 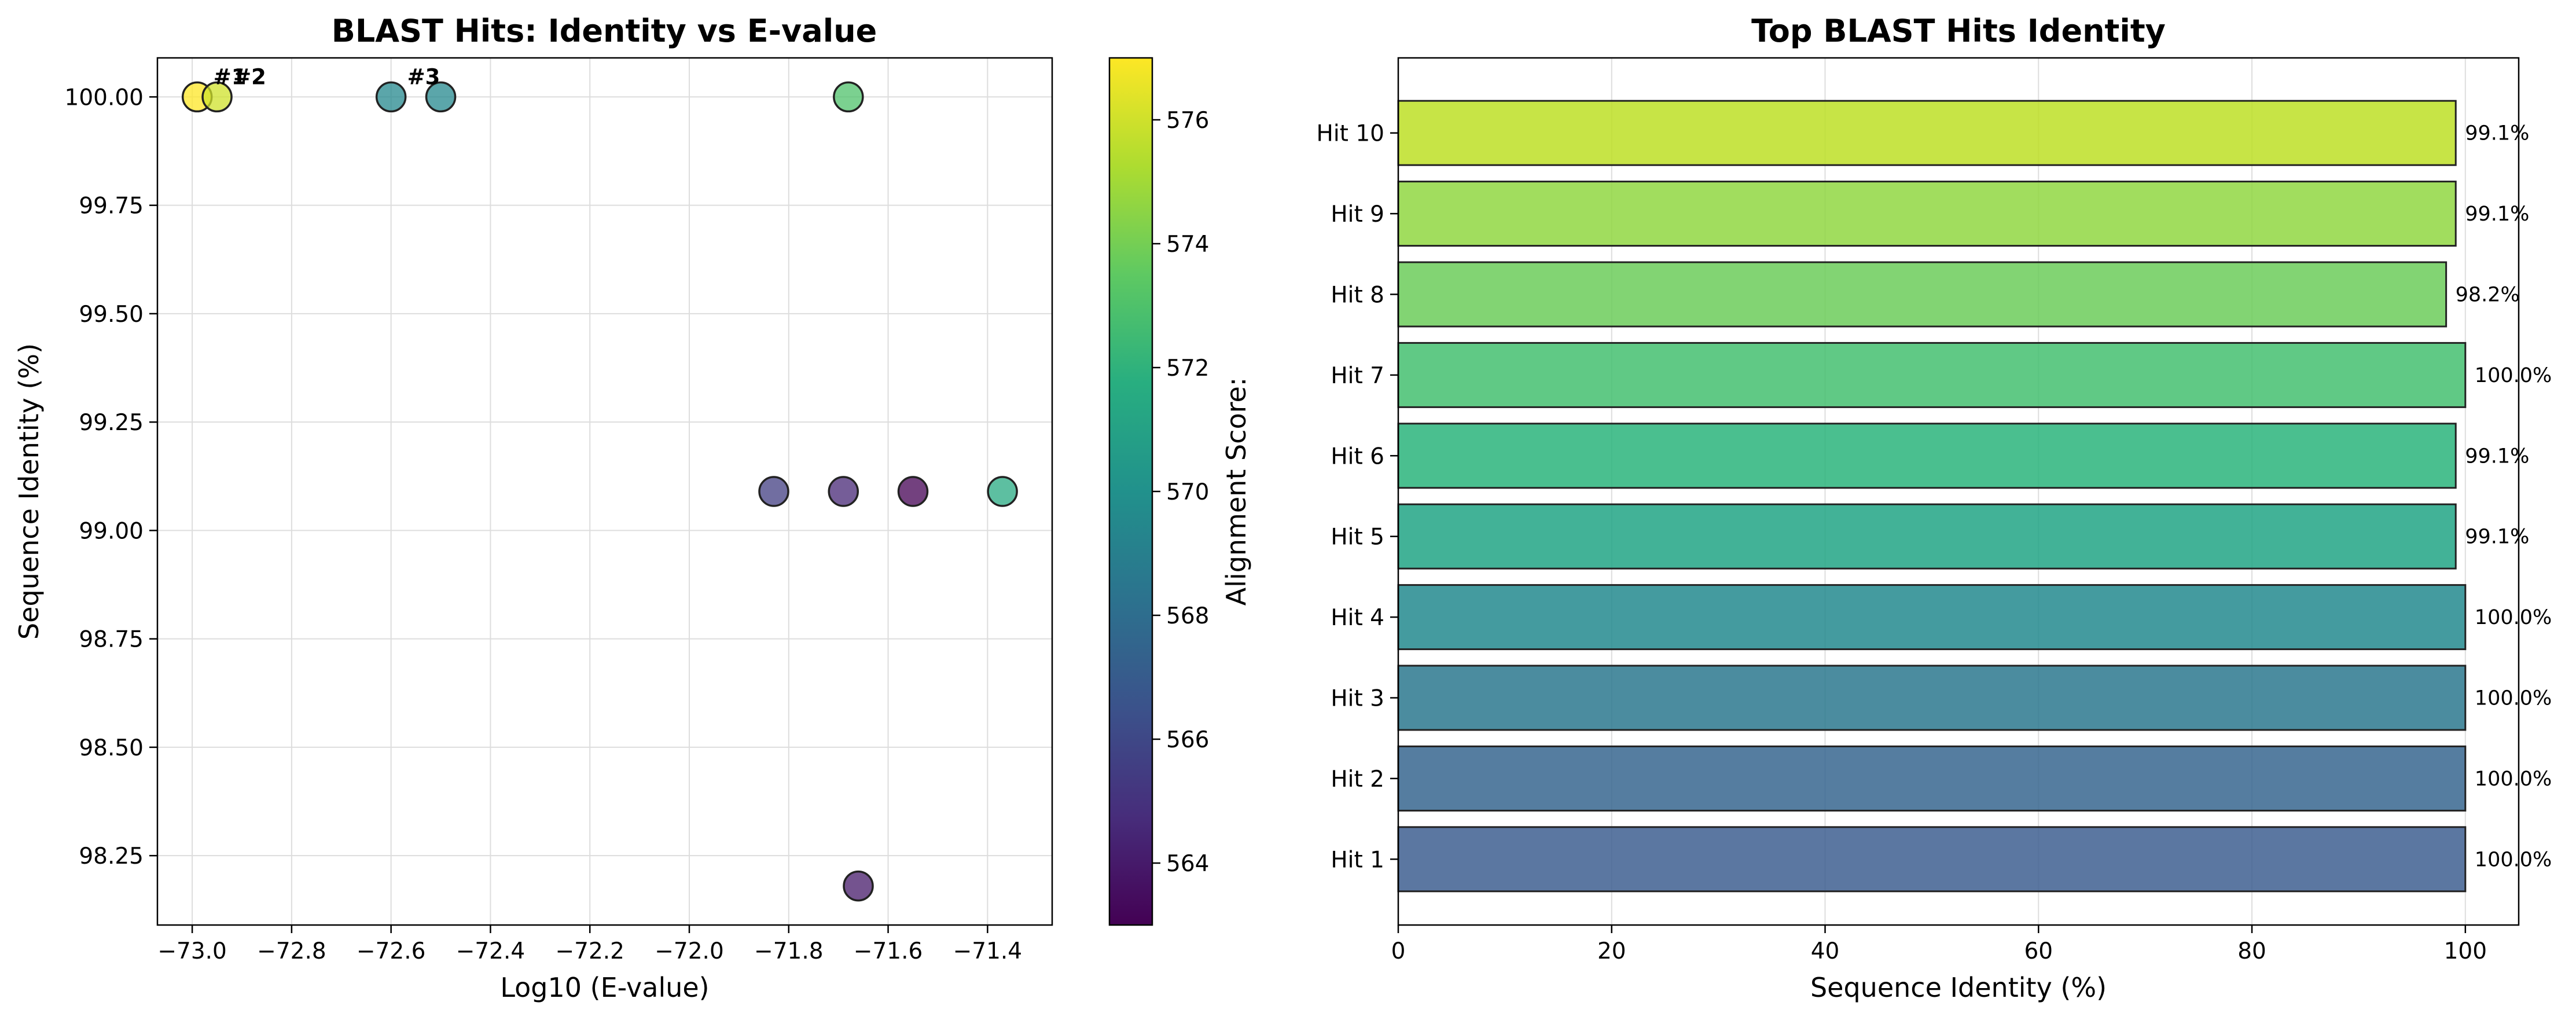 I want to click on colorbar-ticks: 564 566 568 570 572 574 576, so click(x=1180, y=492).